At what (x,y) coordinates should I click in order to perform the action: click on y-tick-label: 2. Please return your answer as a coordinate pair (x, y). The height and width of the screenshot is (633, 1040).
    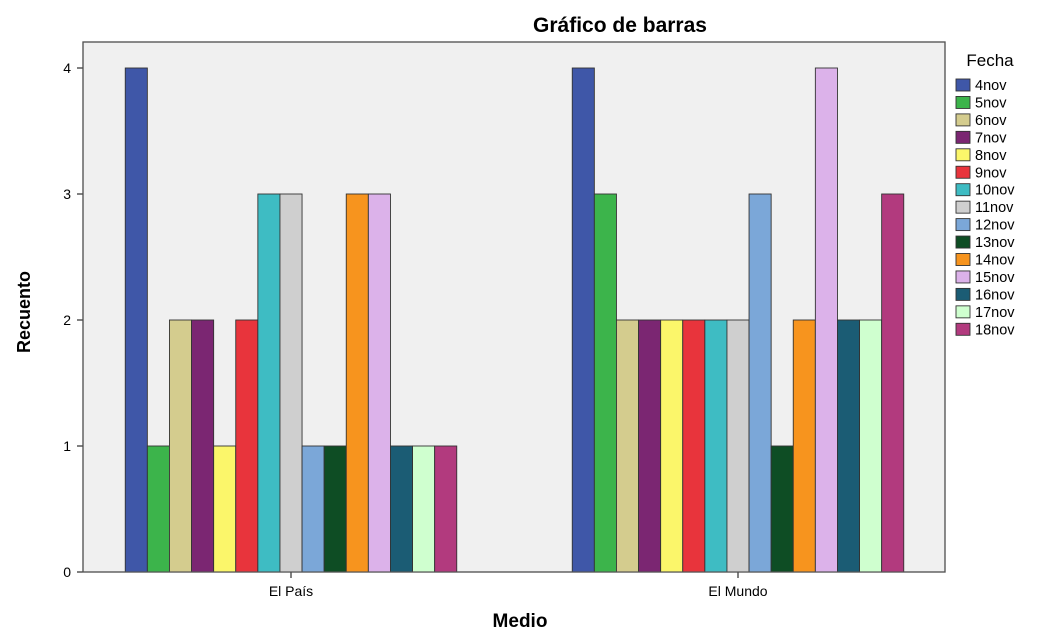
    Looking at the image, I should click on (67, 320).